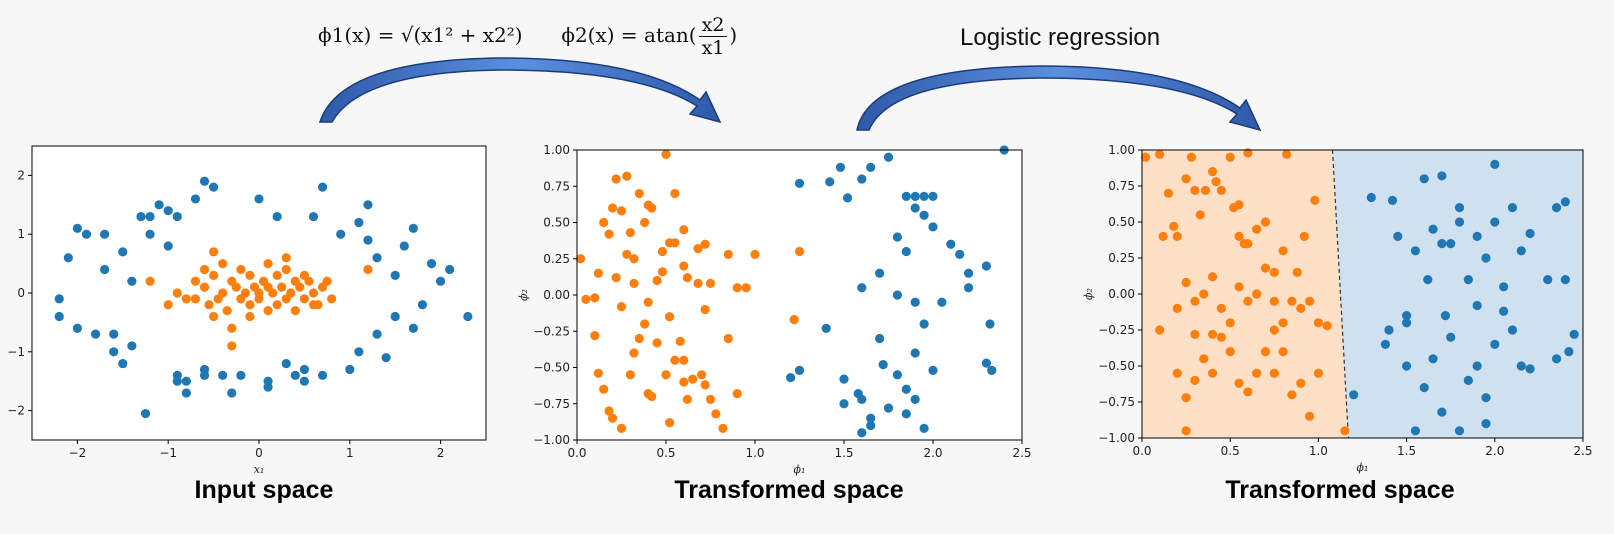 This screenshot has height=534, width=1614. I want to click on x-tick-label: 0, so click(259, 453).